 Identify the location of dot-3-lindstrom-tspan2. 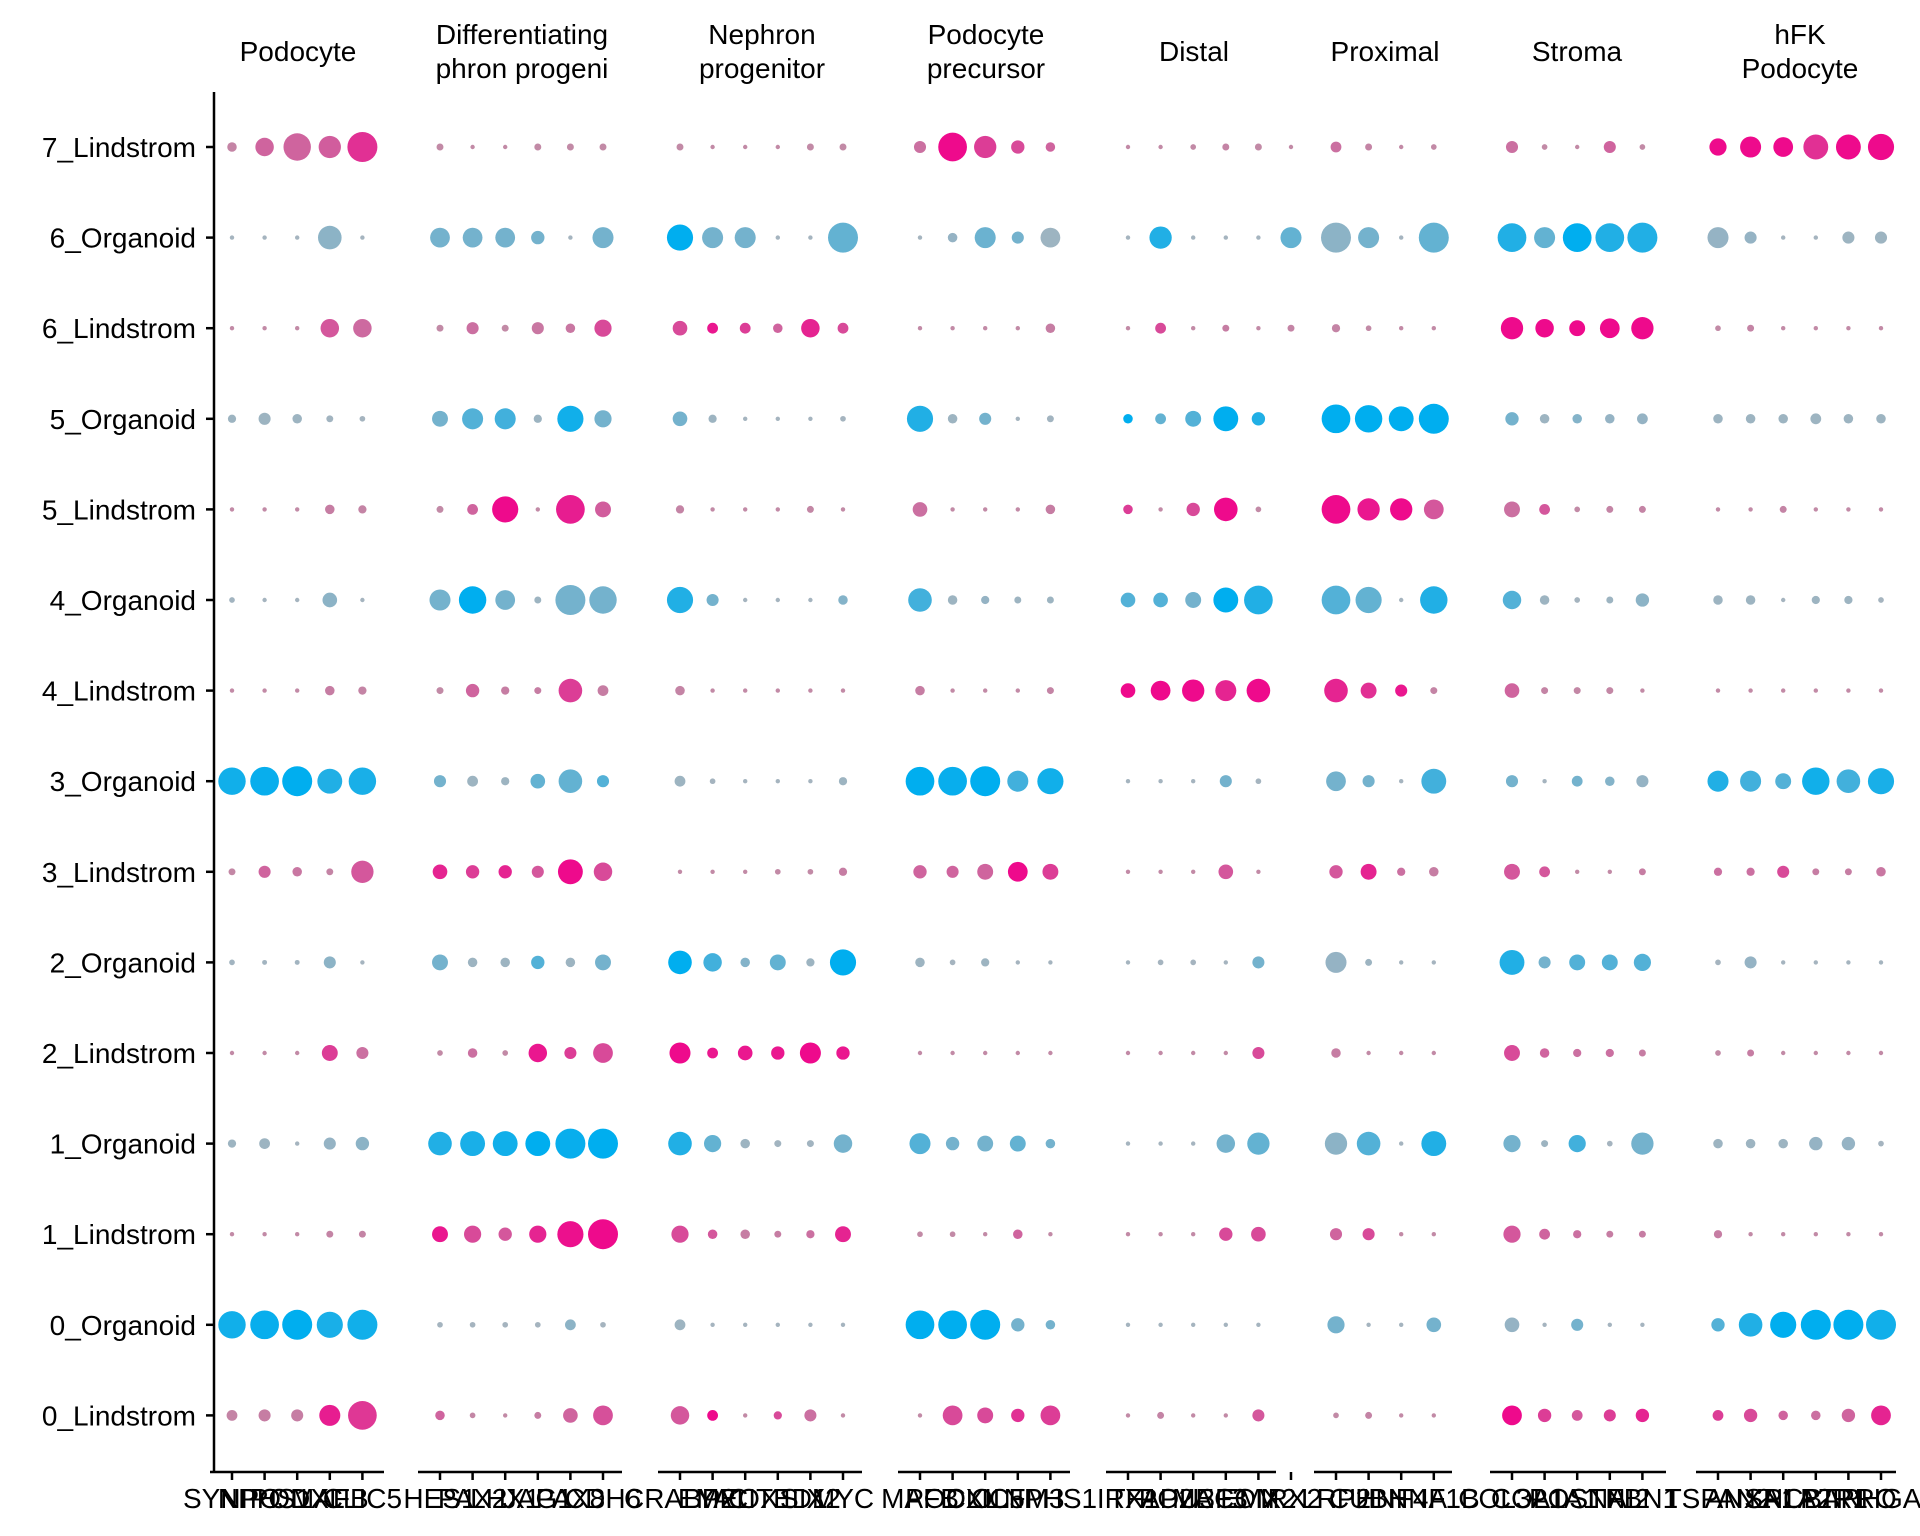
(1718, 871).